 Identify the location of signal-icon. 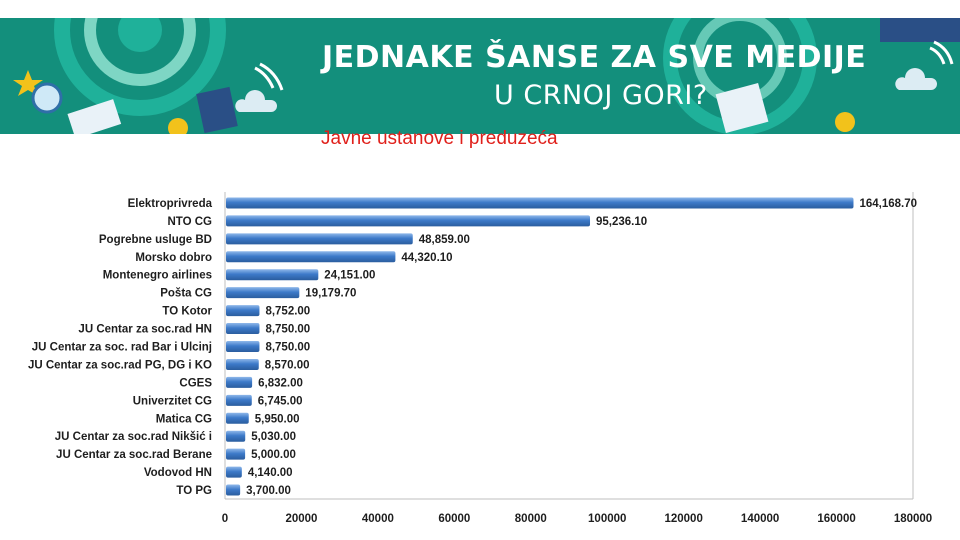
(269, 76).